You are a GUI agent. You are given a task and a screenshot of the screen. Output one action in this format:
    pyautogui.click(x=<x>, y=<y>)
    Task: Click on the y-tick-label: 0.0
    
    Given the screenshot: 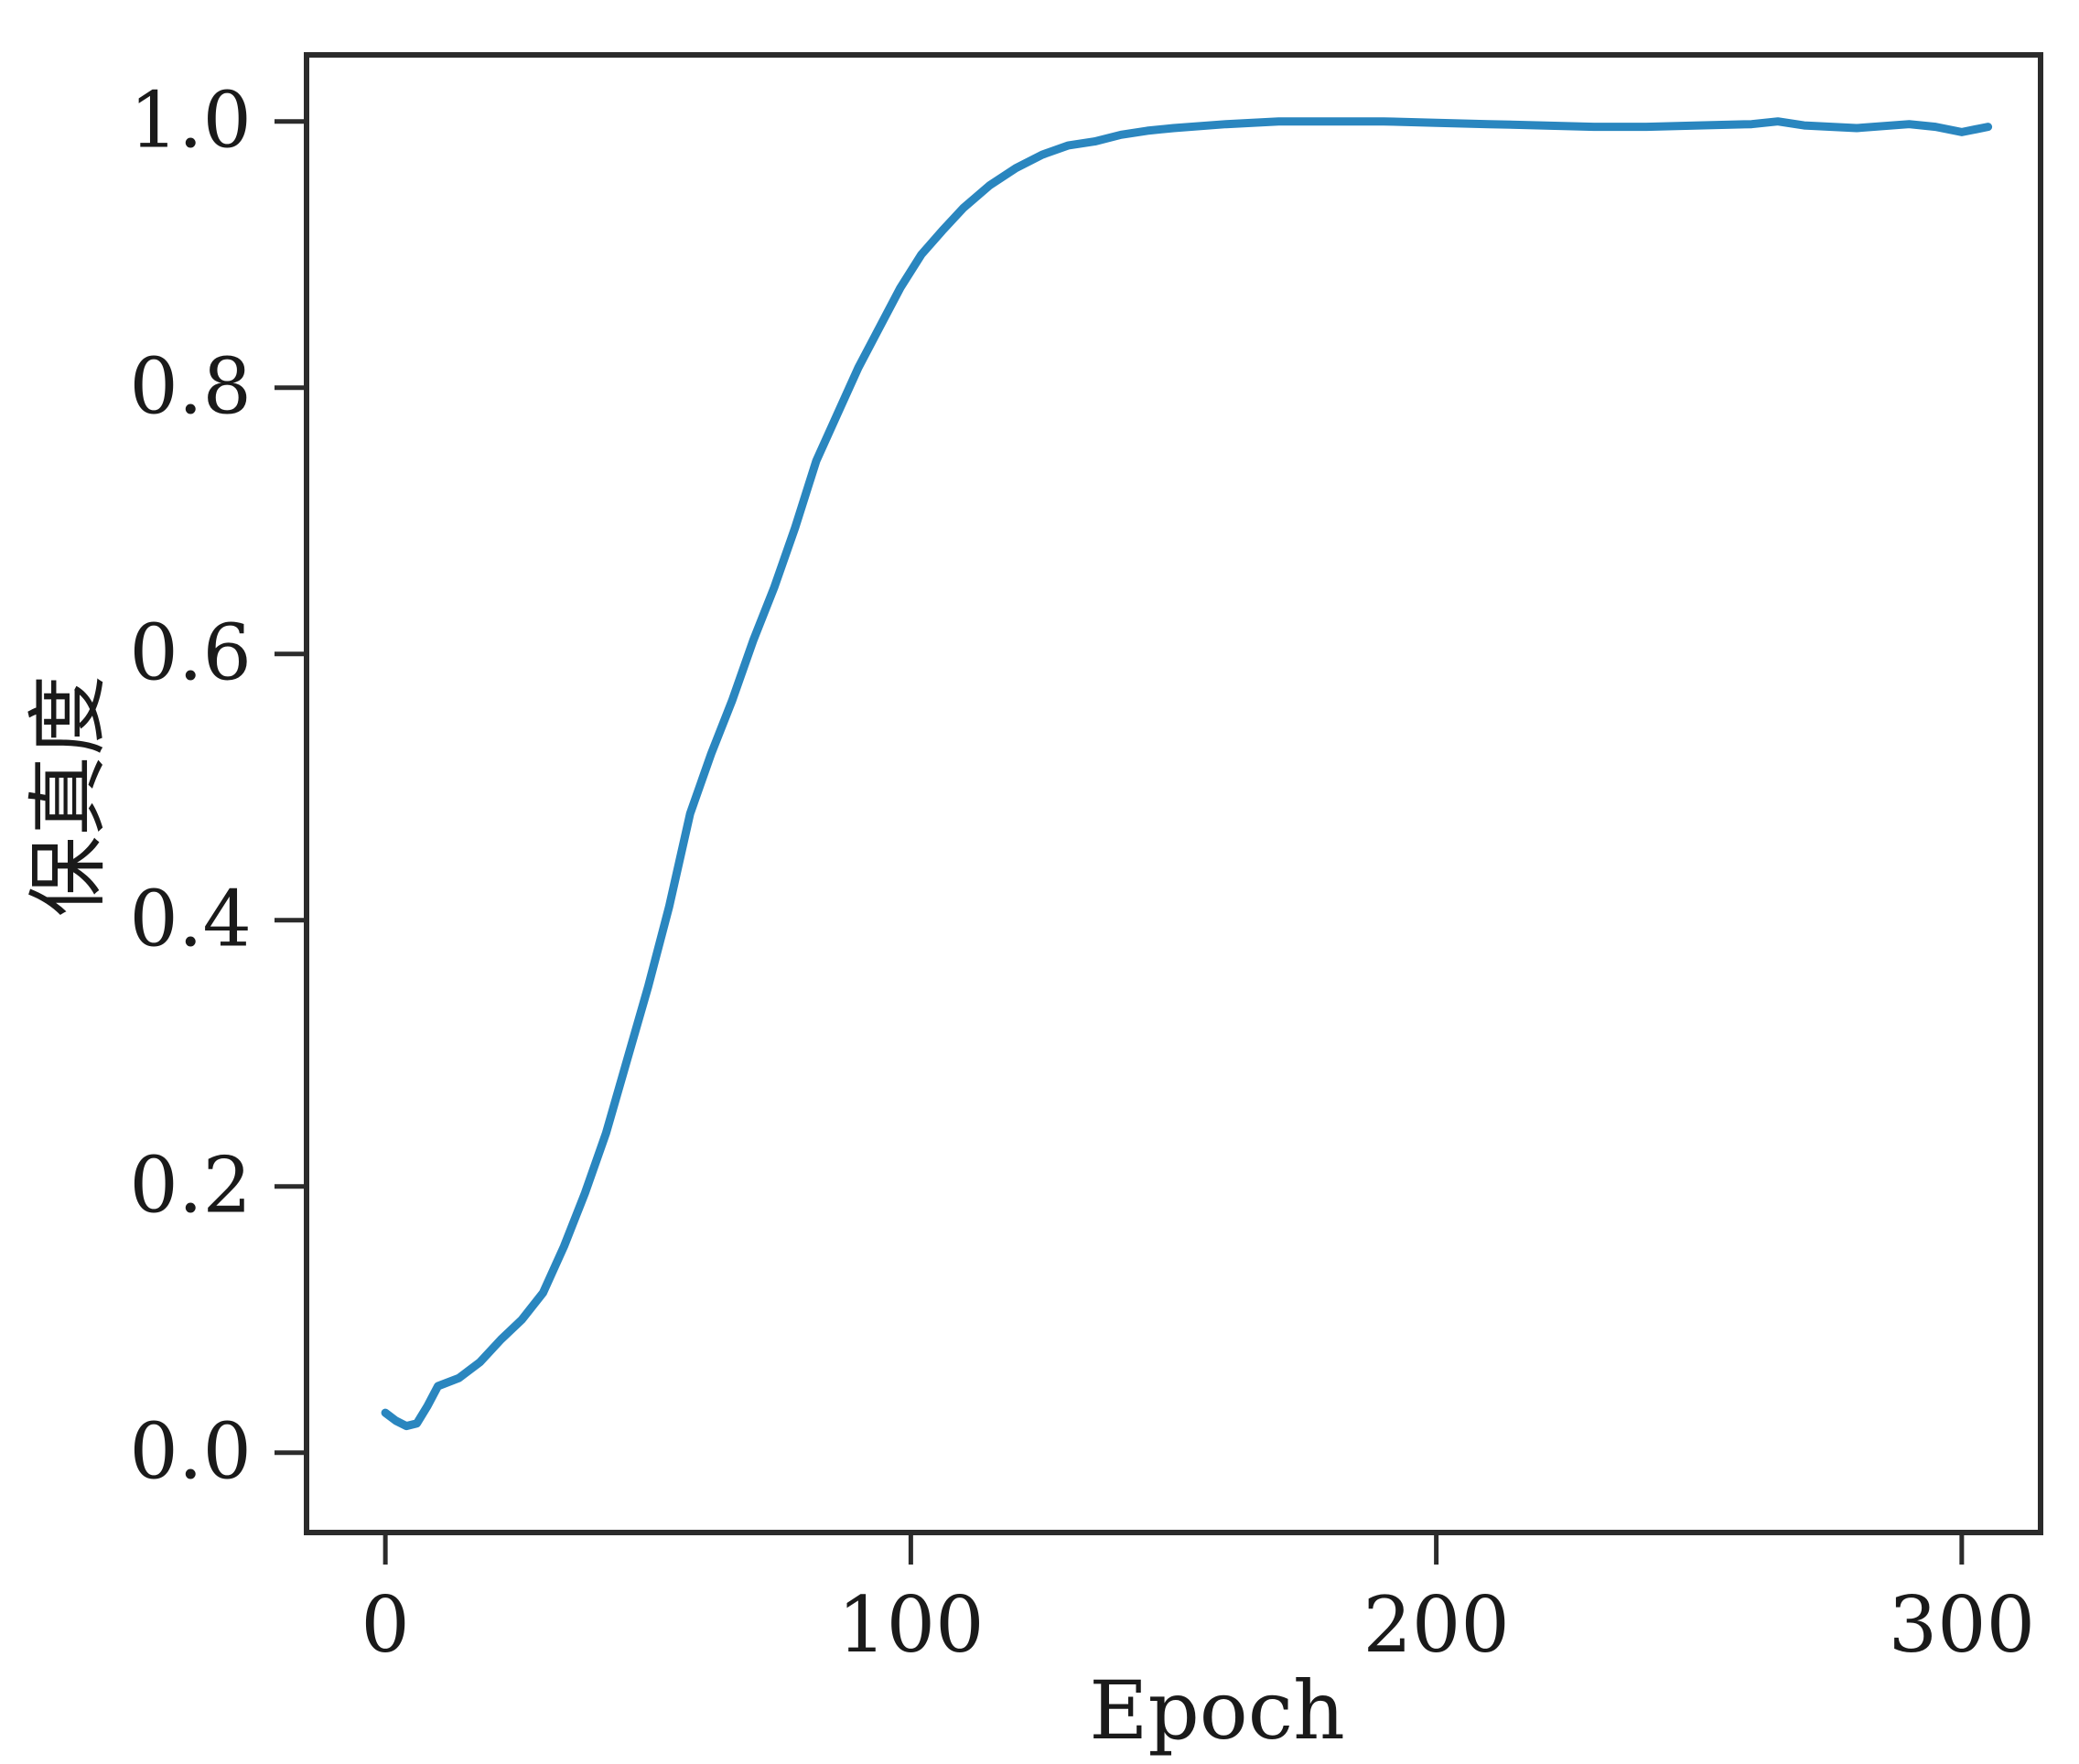 What is the action you would take?
    pyautogui.click(x=191, y=1452)
    